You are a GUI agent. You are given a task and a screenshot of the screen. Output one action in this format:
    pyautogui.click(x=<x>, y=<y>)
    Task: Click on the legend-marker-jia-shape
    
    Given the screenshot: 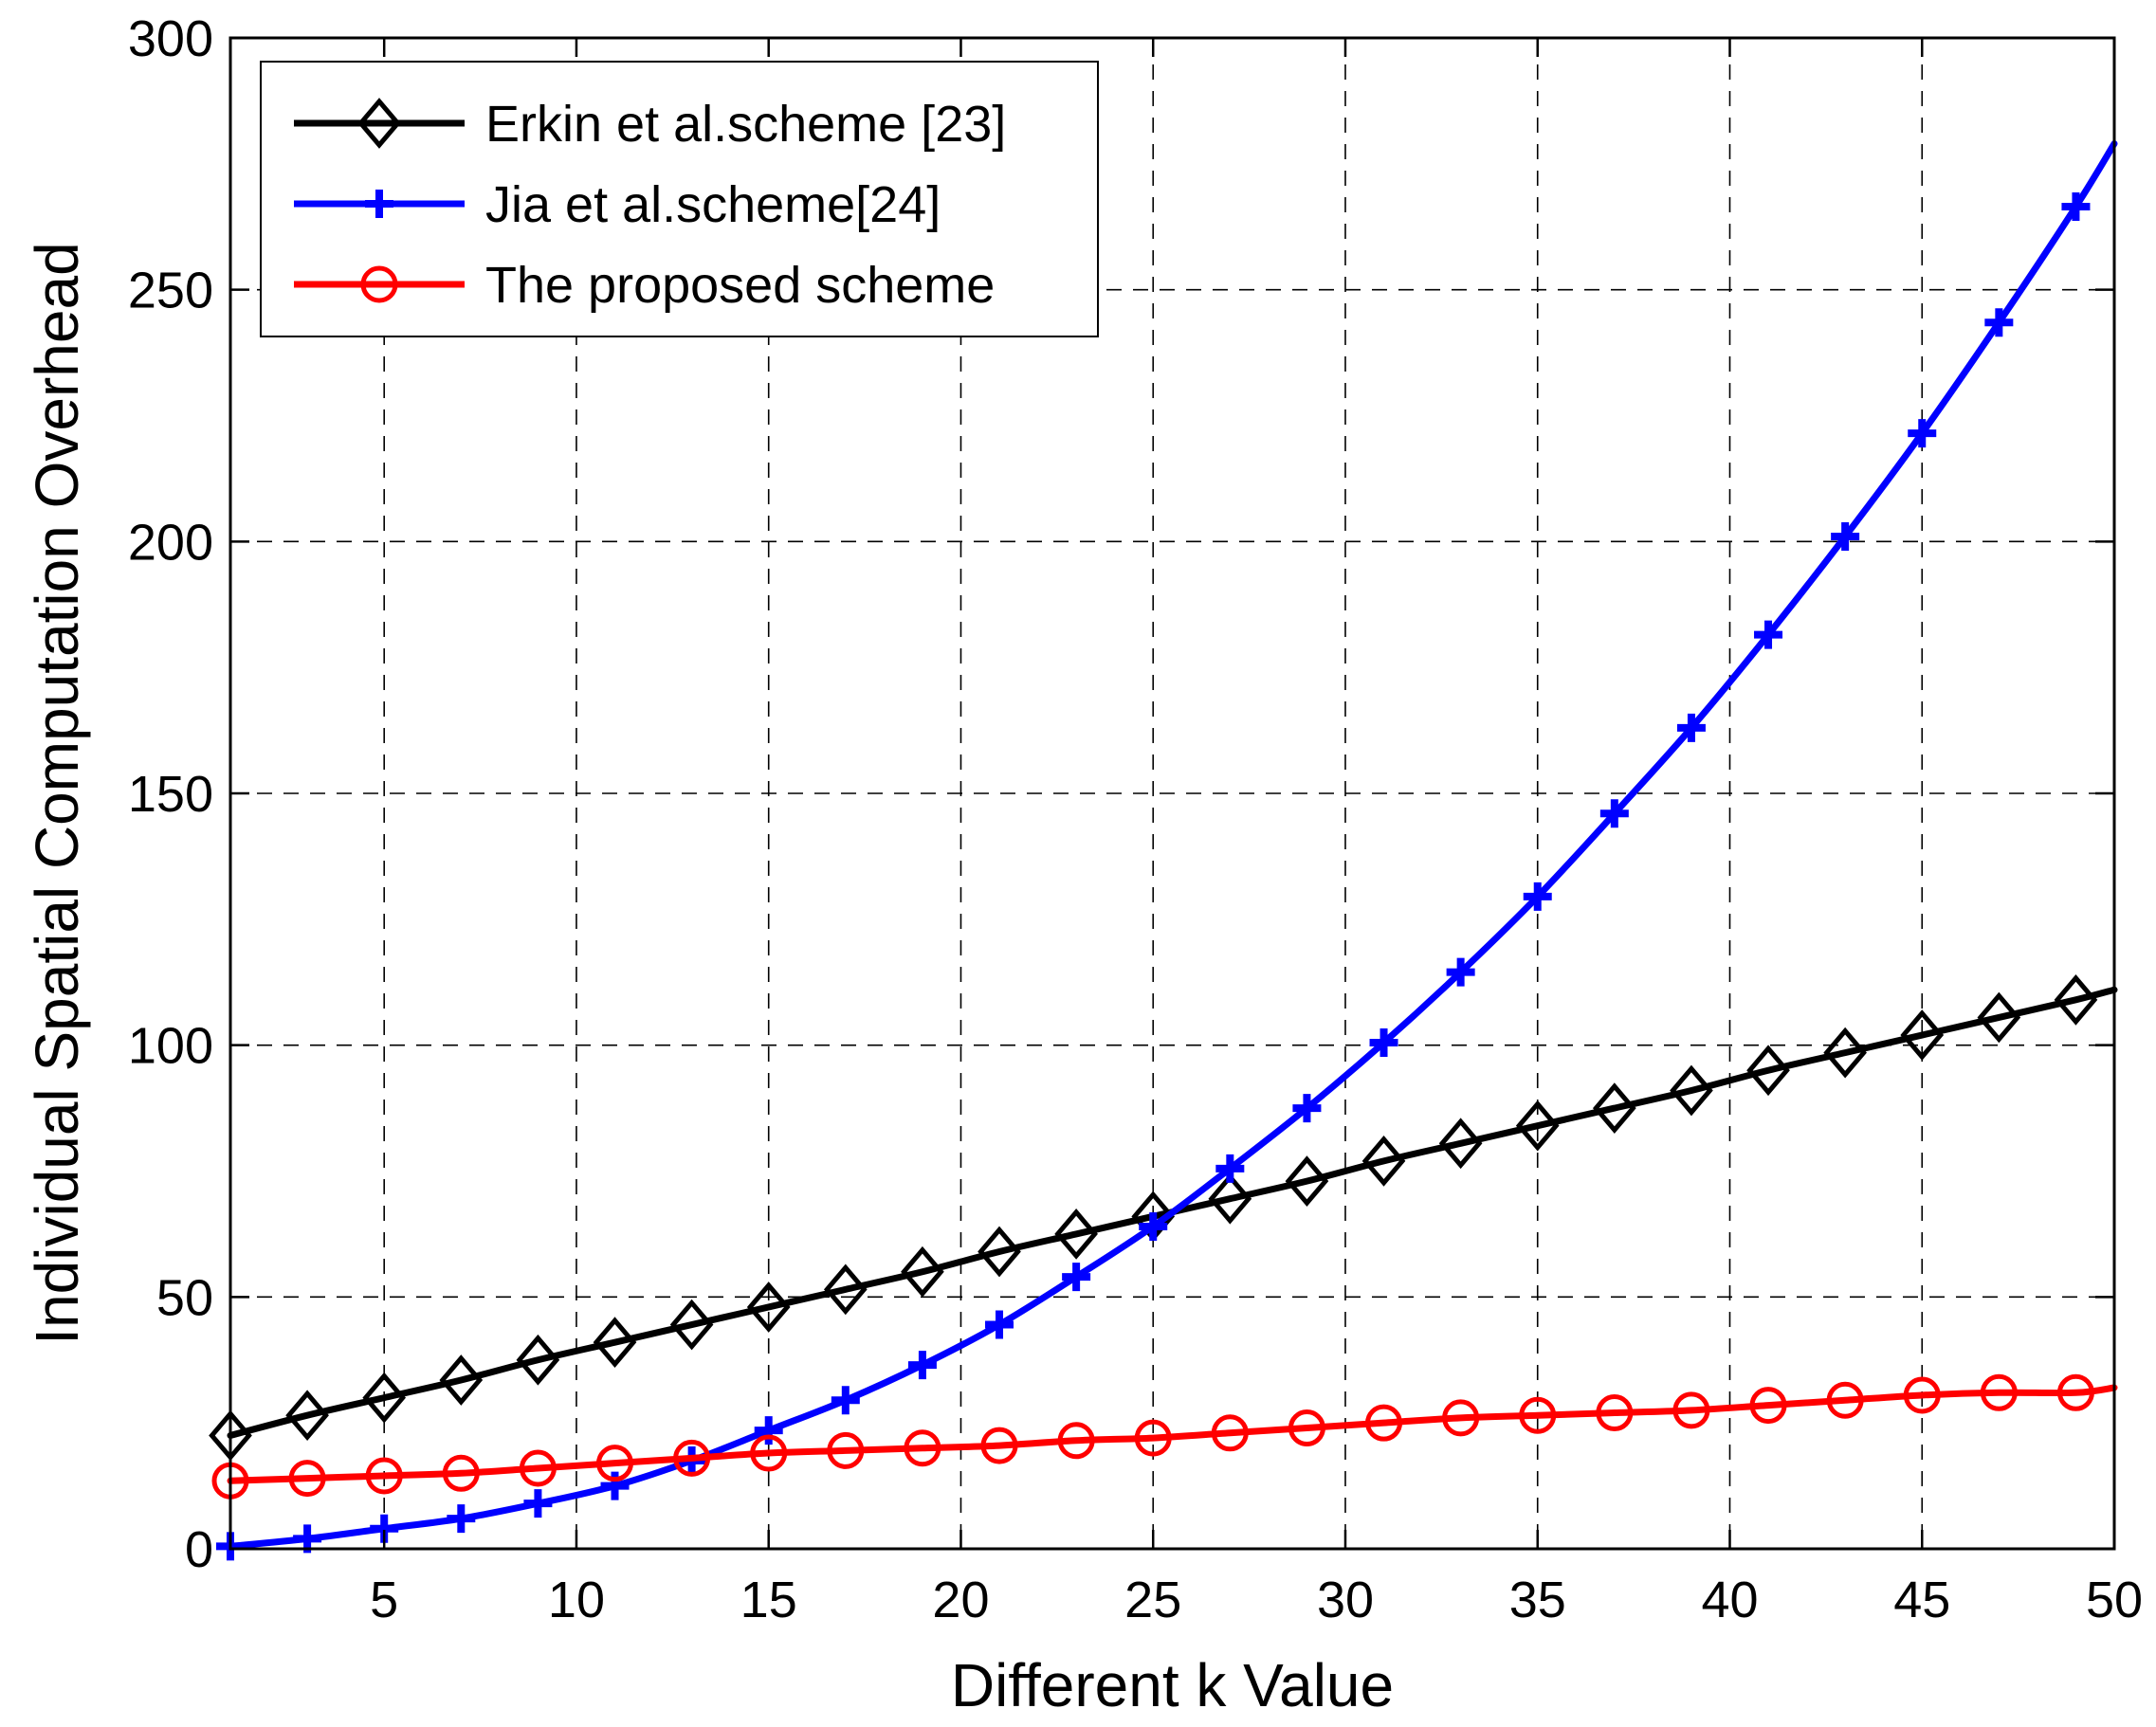 What is the action you would take?
    pyautogui.click(x=379, y=204)
    